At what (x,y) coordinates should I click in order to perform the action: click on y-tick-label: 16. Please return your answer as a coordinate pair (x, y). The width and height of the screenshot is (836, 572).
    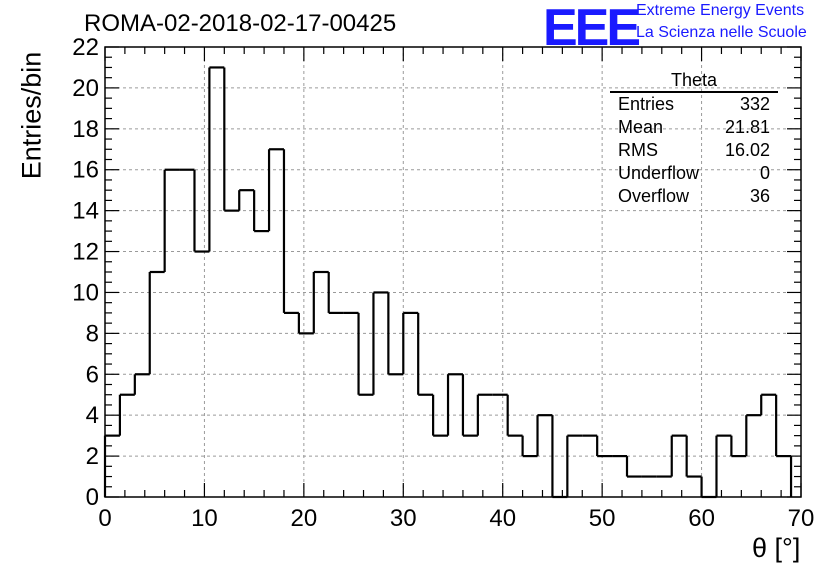
    Looking at the image, I should click on (85, 170).